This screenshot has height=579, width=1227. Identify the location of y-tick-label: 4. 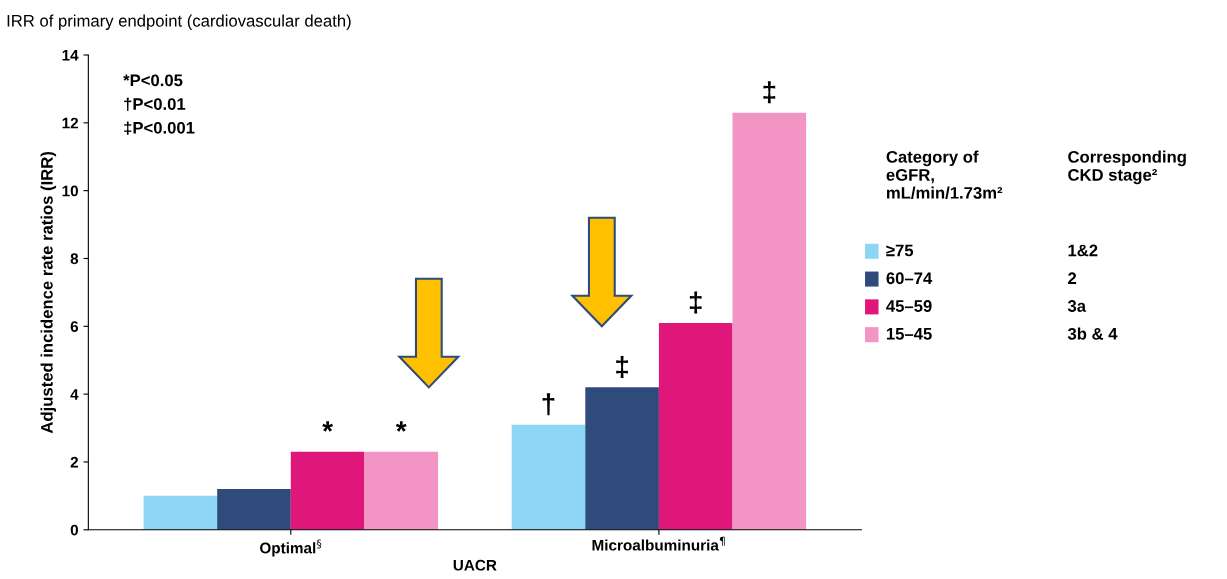
(74, 394).